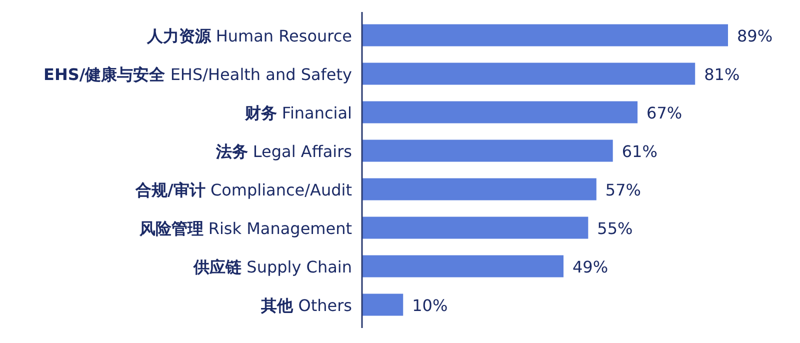 Image resolution: width=800 pixels, height=343 pixels. I want to click on y-tick-label: 供应链 Supply Chain, so click(272, 266).